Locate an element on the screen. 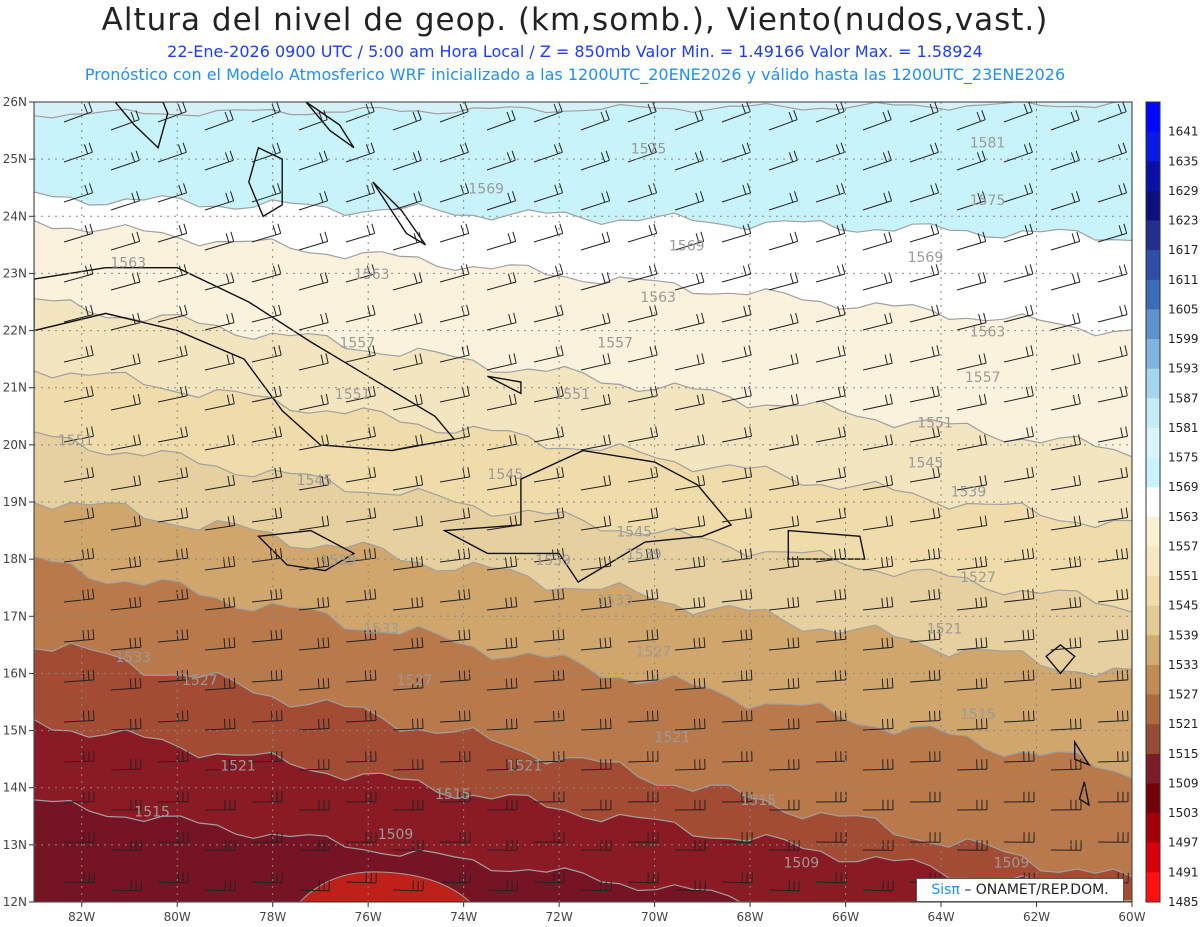 The image size is (1200, 927). colorbar-frame is located at coordinates (1153, 502).